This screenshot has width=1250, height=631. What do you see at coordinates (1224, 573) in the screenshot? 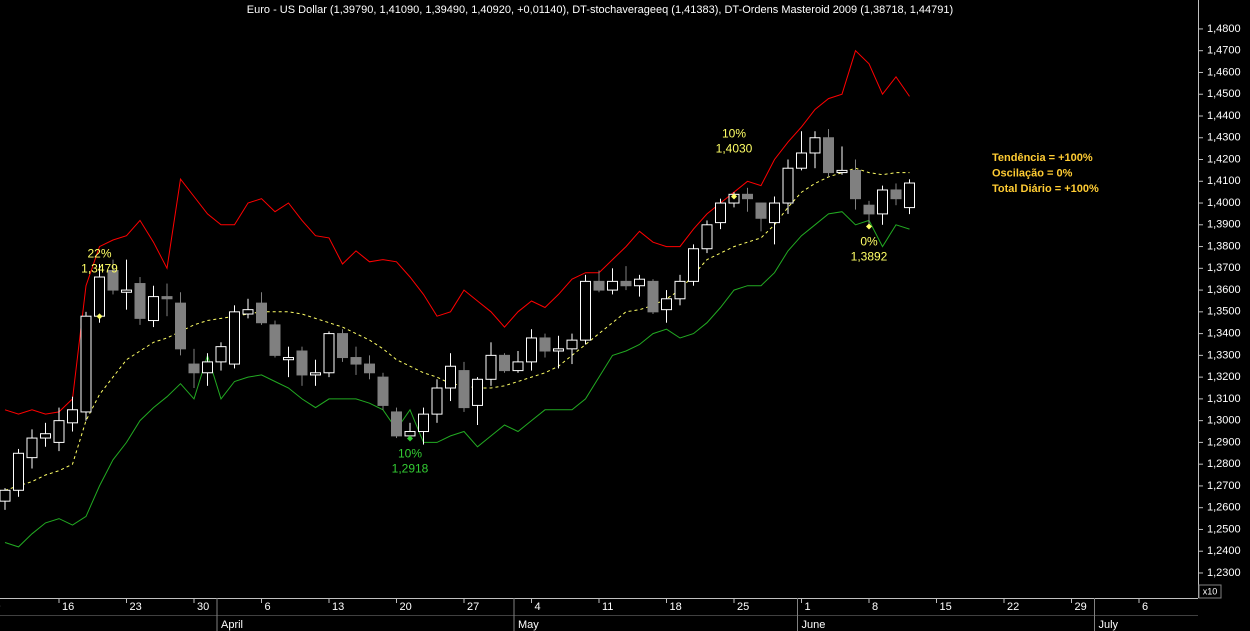
I see `y-tick-label: 1,2300` at bounding box center [1224, 573].